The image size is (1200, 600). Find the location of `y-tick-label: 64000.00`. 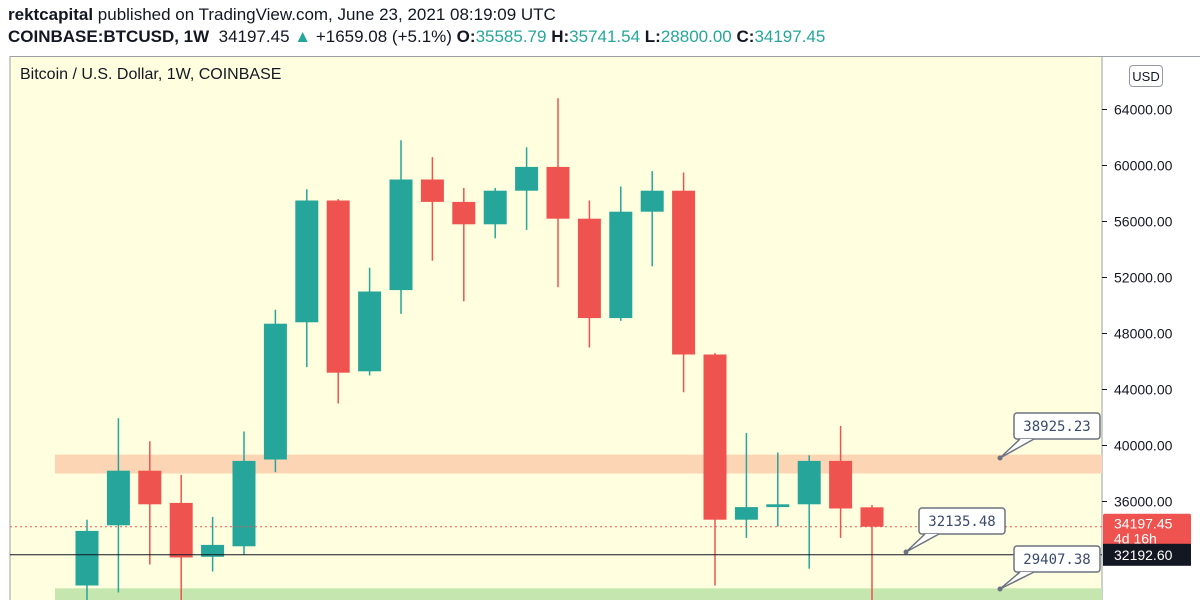

y-tick-label: 64000.00 is located at coordinates (1143, 110).